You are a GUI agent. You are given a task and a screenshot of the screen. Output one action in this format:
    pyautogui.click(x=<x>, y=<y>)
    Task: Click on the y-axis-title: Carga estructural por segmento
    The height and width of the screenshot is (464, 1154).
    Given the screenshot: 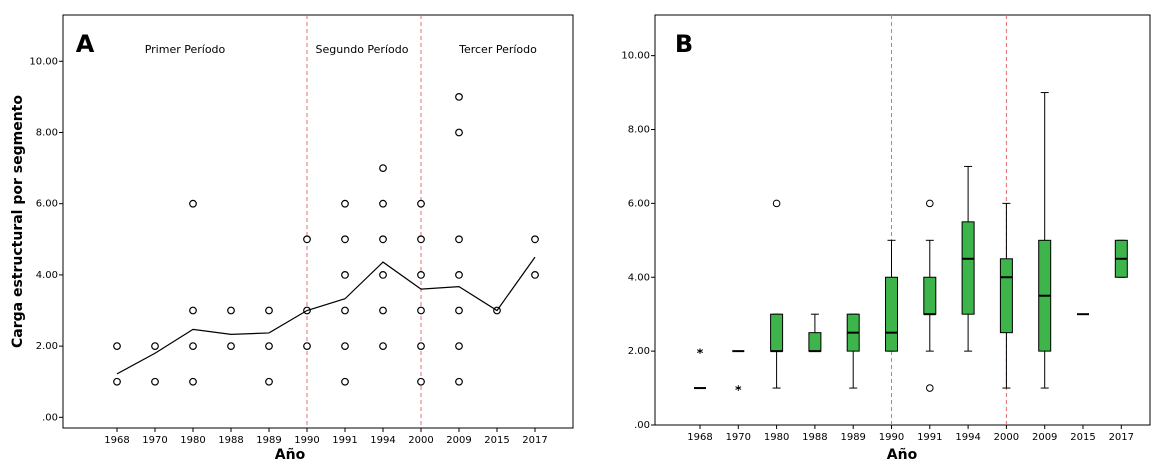 What is the action you would take?
    pyautogui.click(x=18, y=221)
    